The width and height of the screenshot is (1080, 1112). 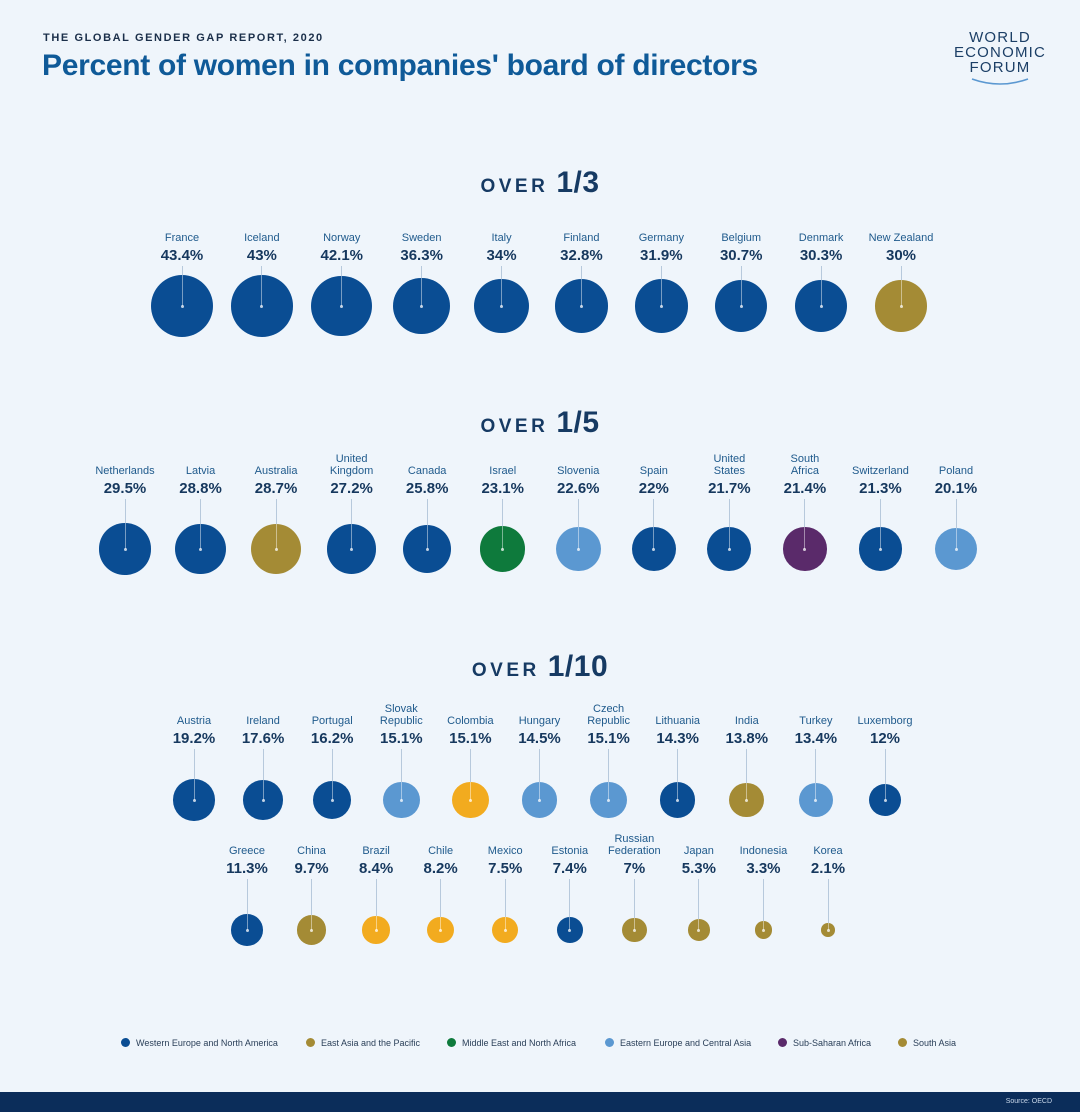 What do you see at coordinates (698, 868) in the screenshot?
I see `value-label: 5.3%` at bounding box center [698, 868].